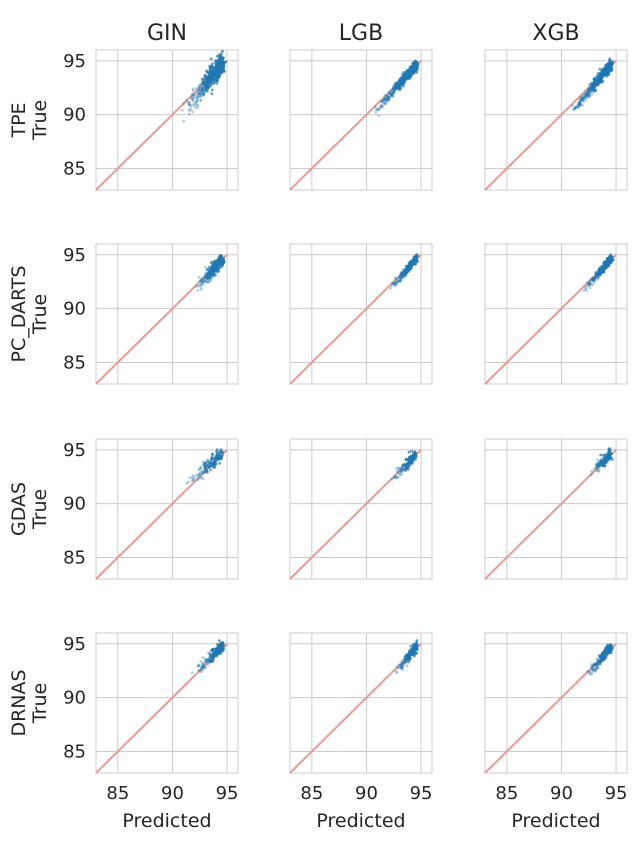  Describe the element at coordinates (598, 272) in the screenshot. I see `data-points` at that location.